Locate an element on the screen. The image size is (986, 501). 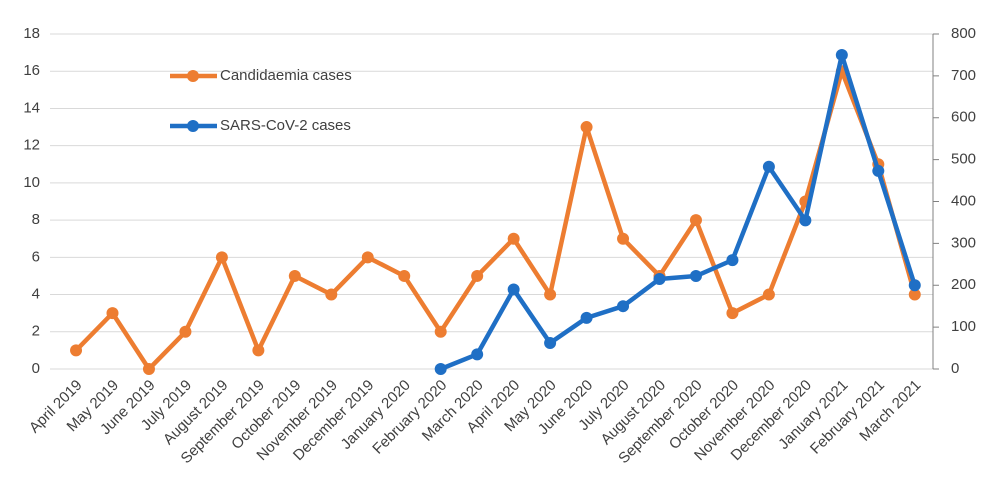
y2-tick-label: 500 is located at coordinates (963, 159).